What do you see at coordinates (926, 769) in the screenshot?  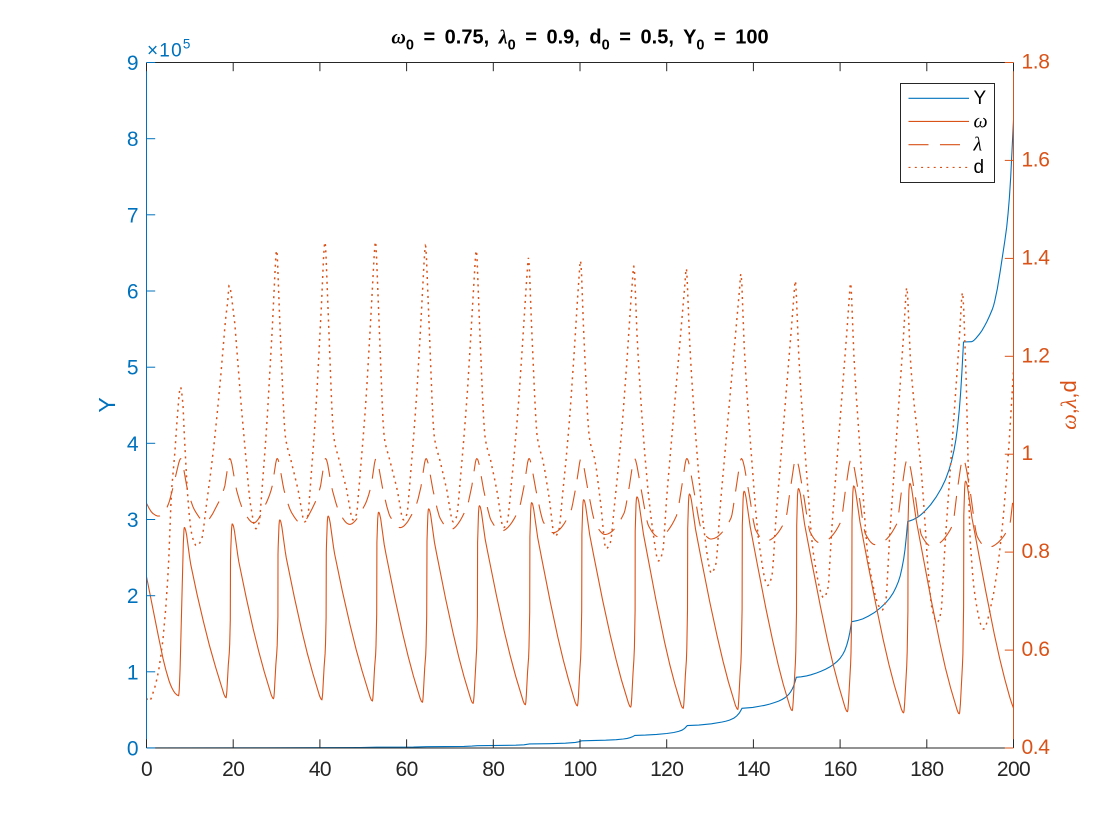 I see `svg-text: 180` at bounding box center [926, 769].